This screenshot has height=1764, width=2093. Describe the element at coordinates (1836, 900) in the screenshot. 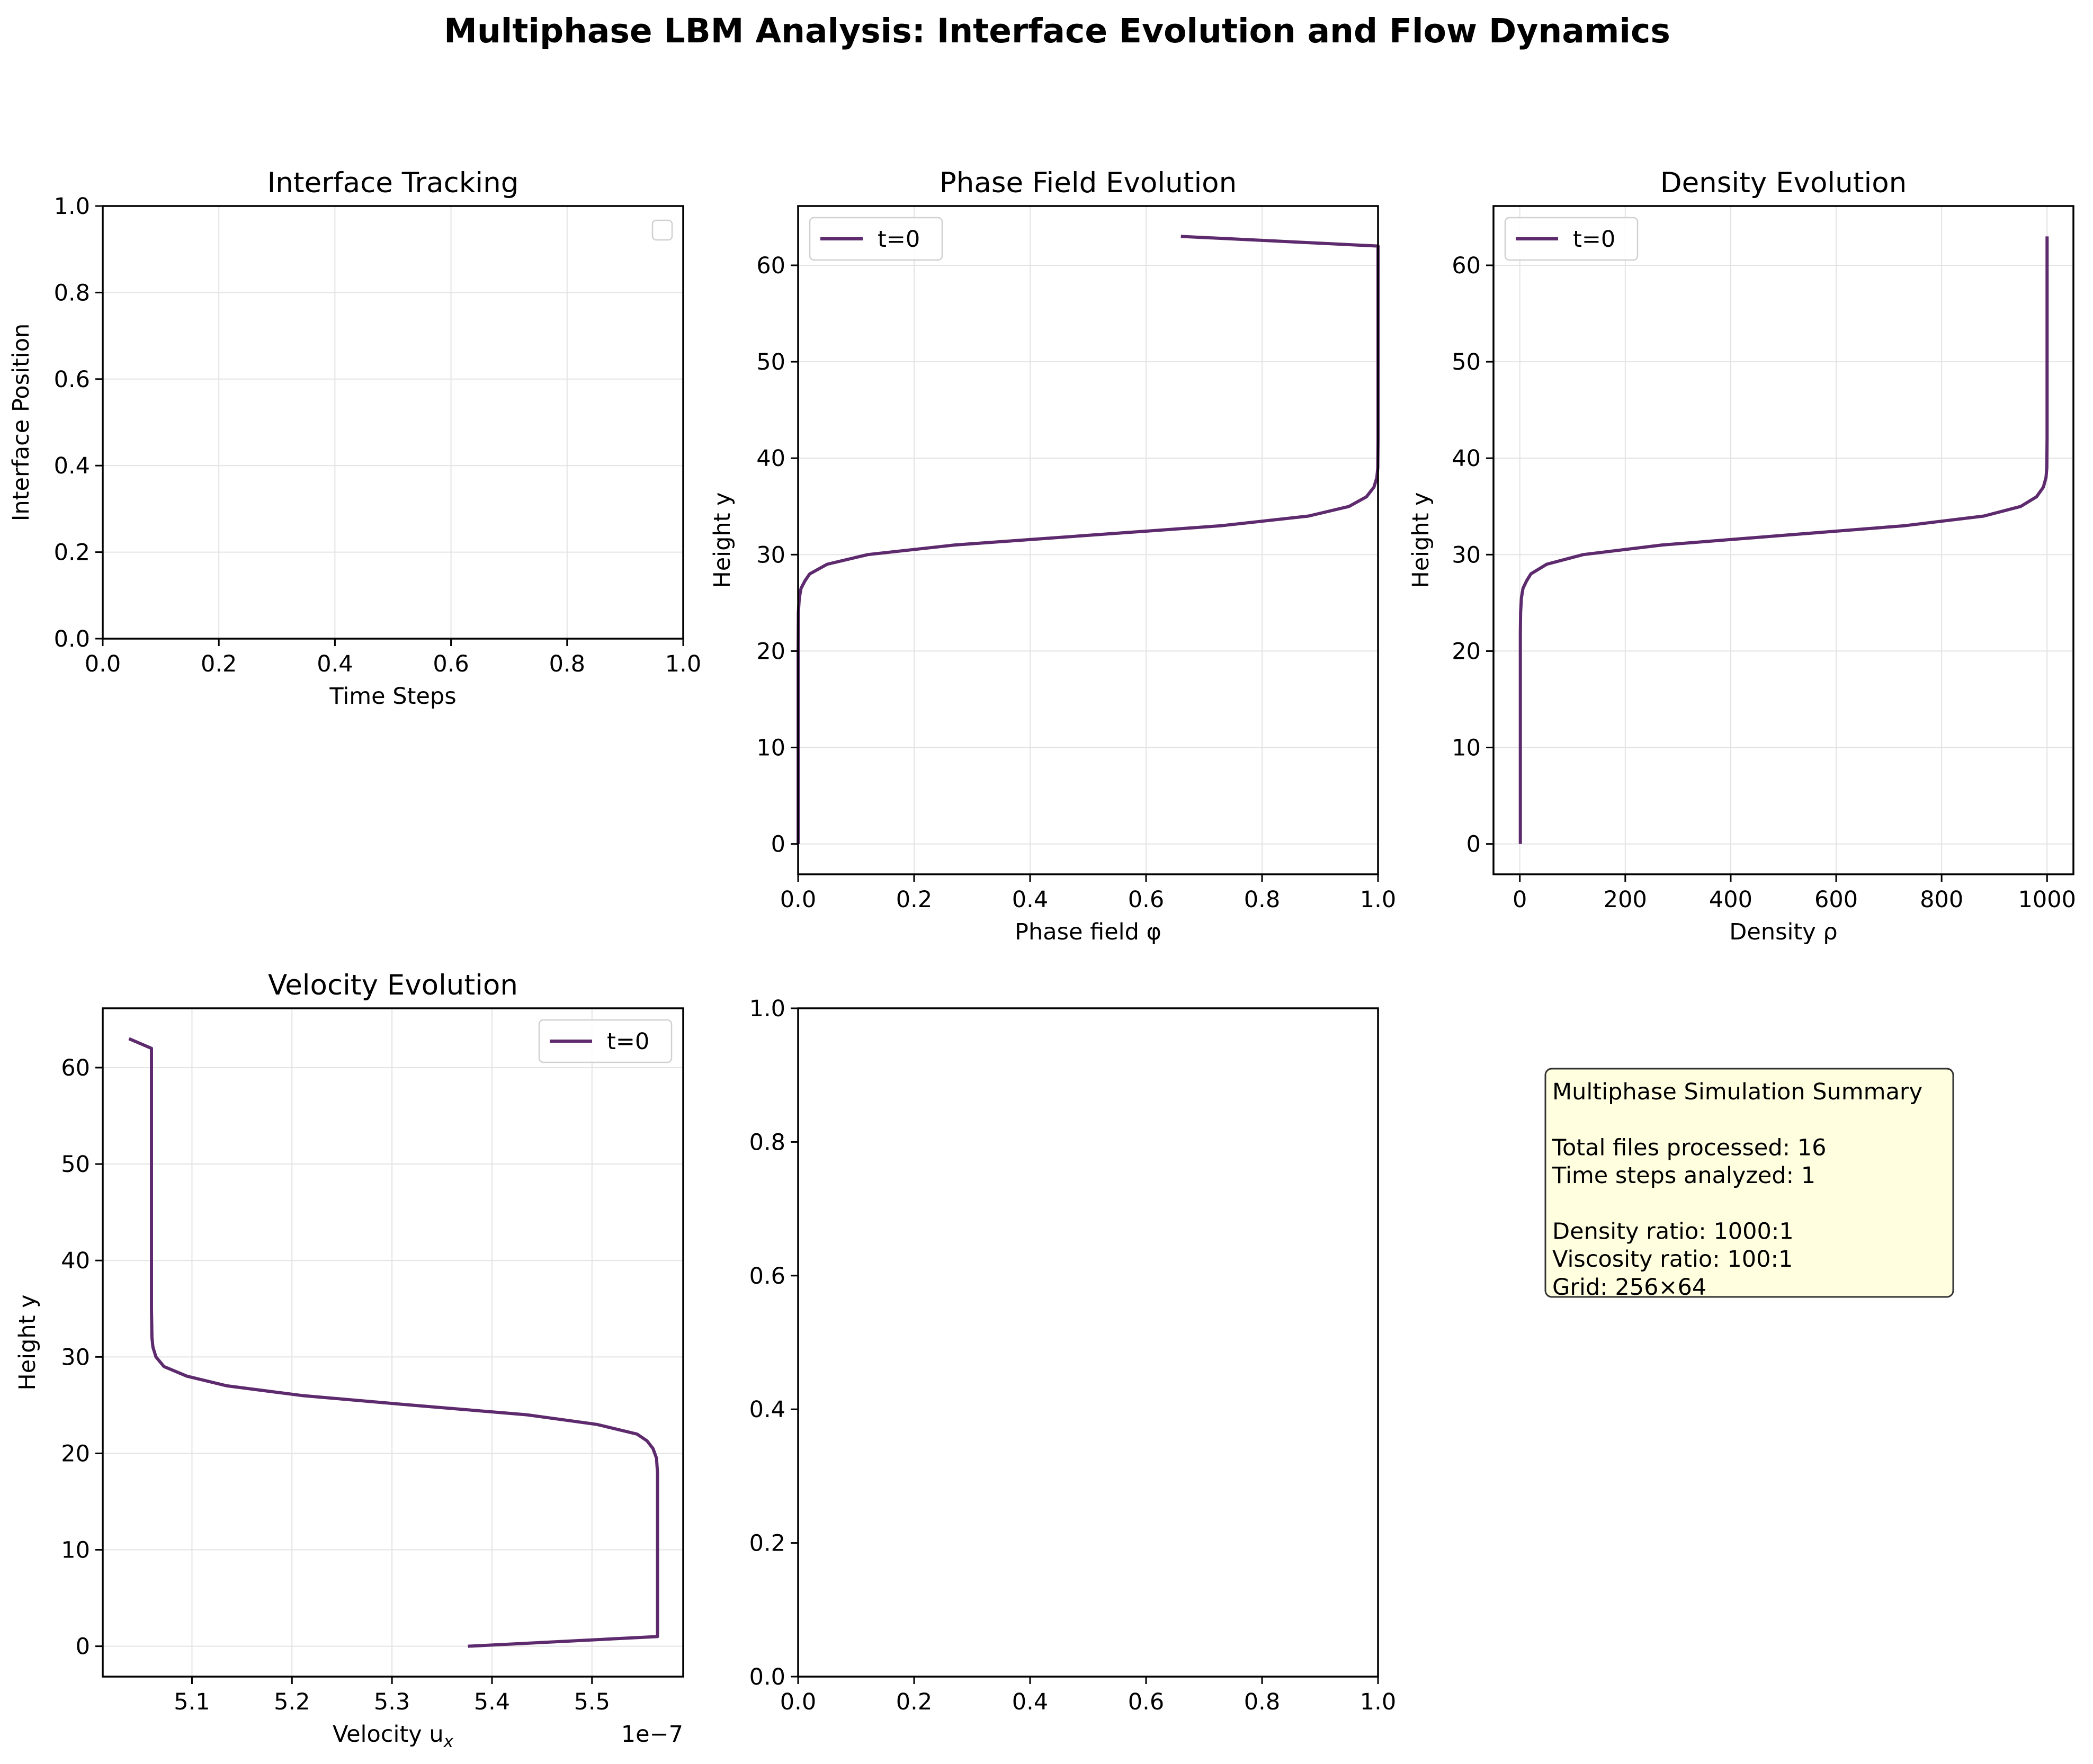

I see `x-tick-label: 600` at that location.